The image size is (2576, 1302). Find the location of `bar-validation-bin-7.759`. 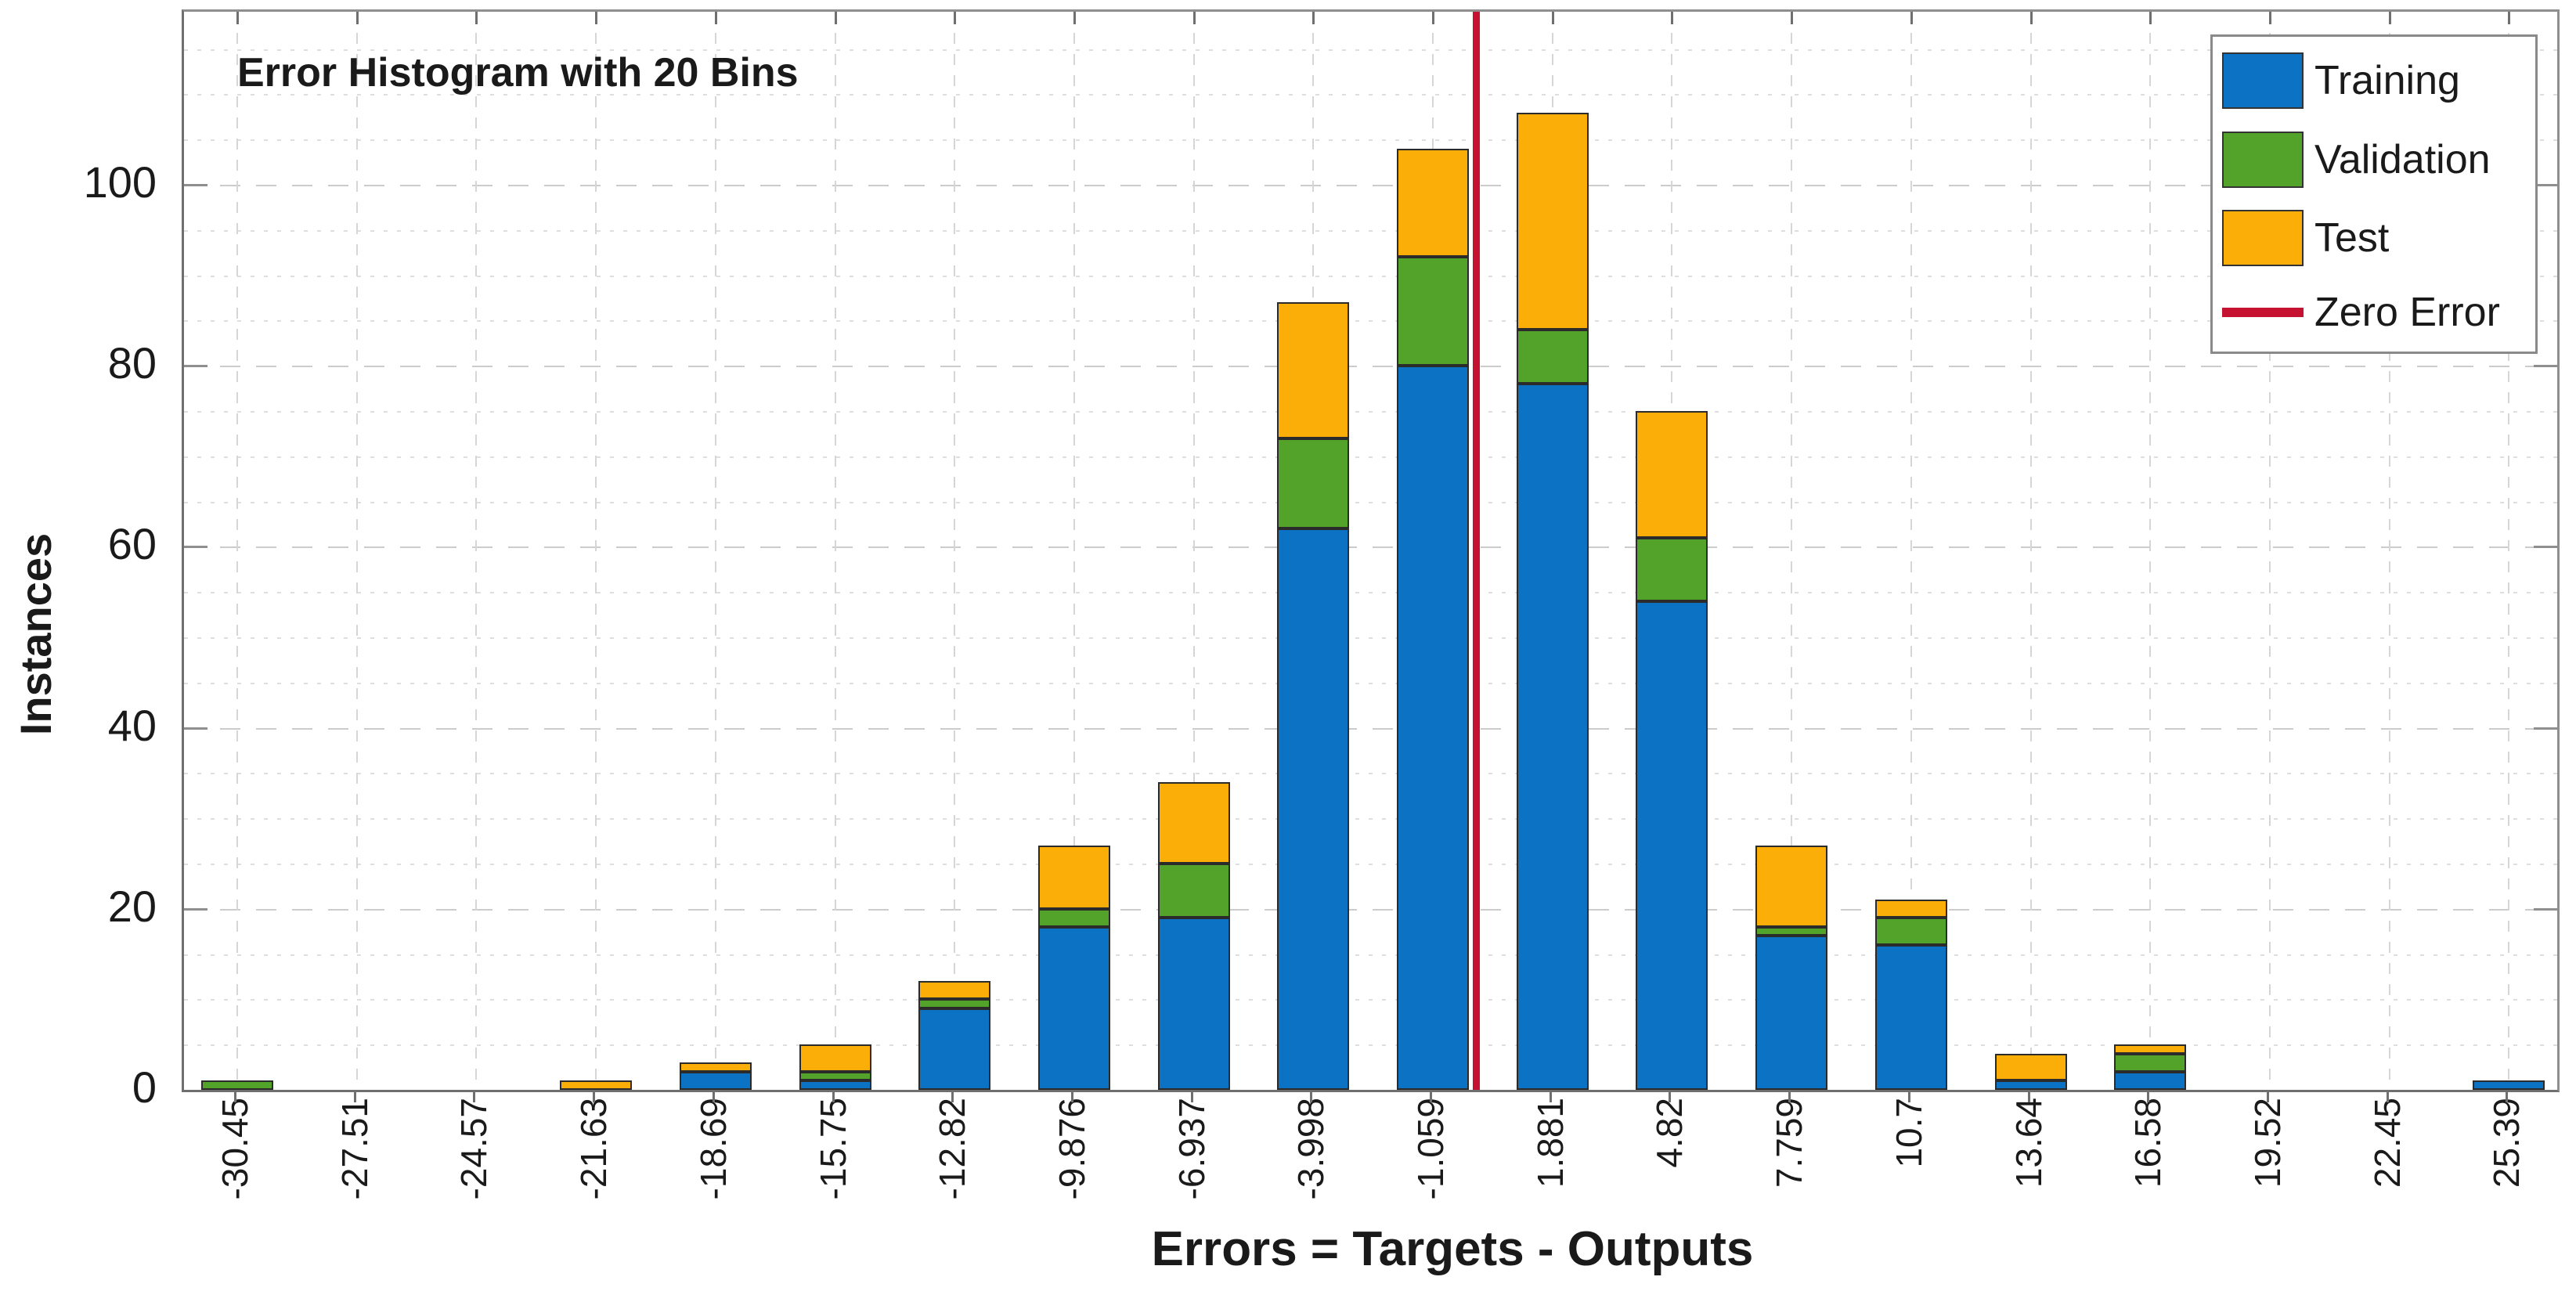

bar-validation-bin-7.759 is located at coordinates (1791, 932).